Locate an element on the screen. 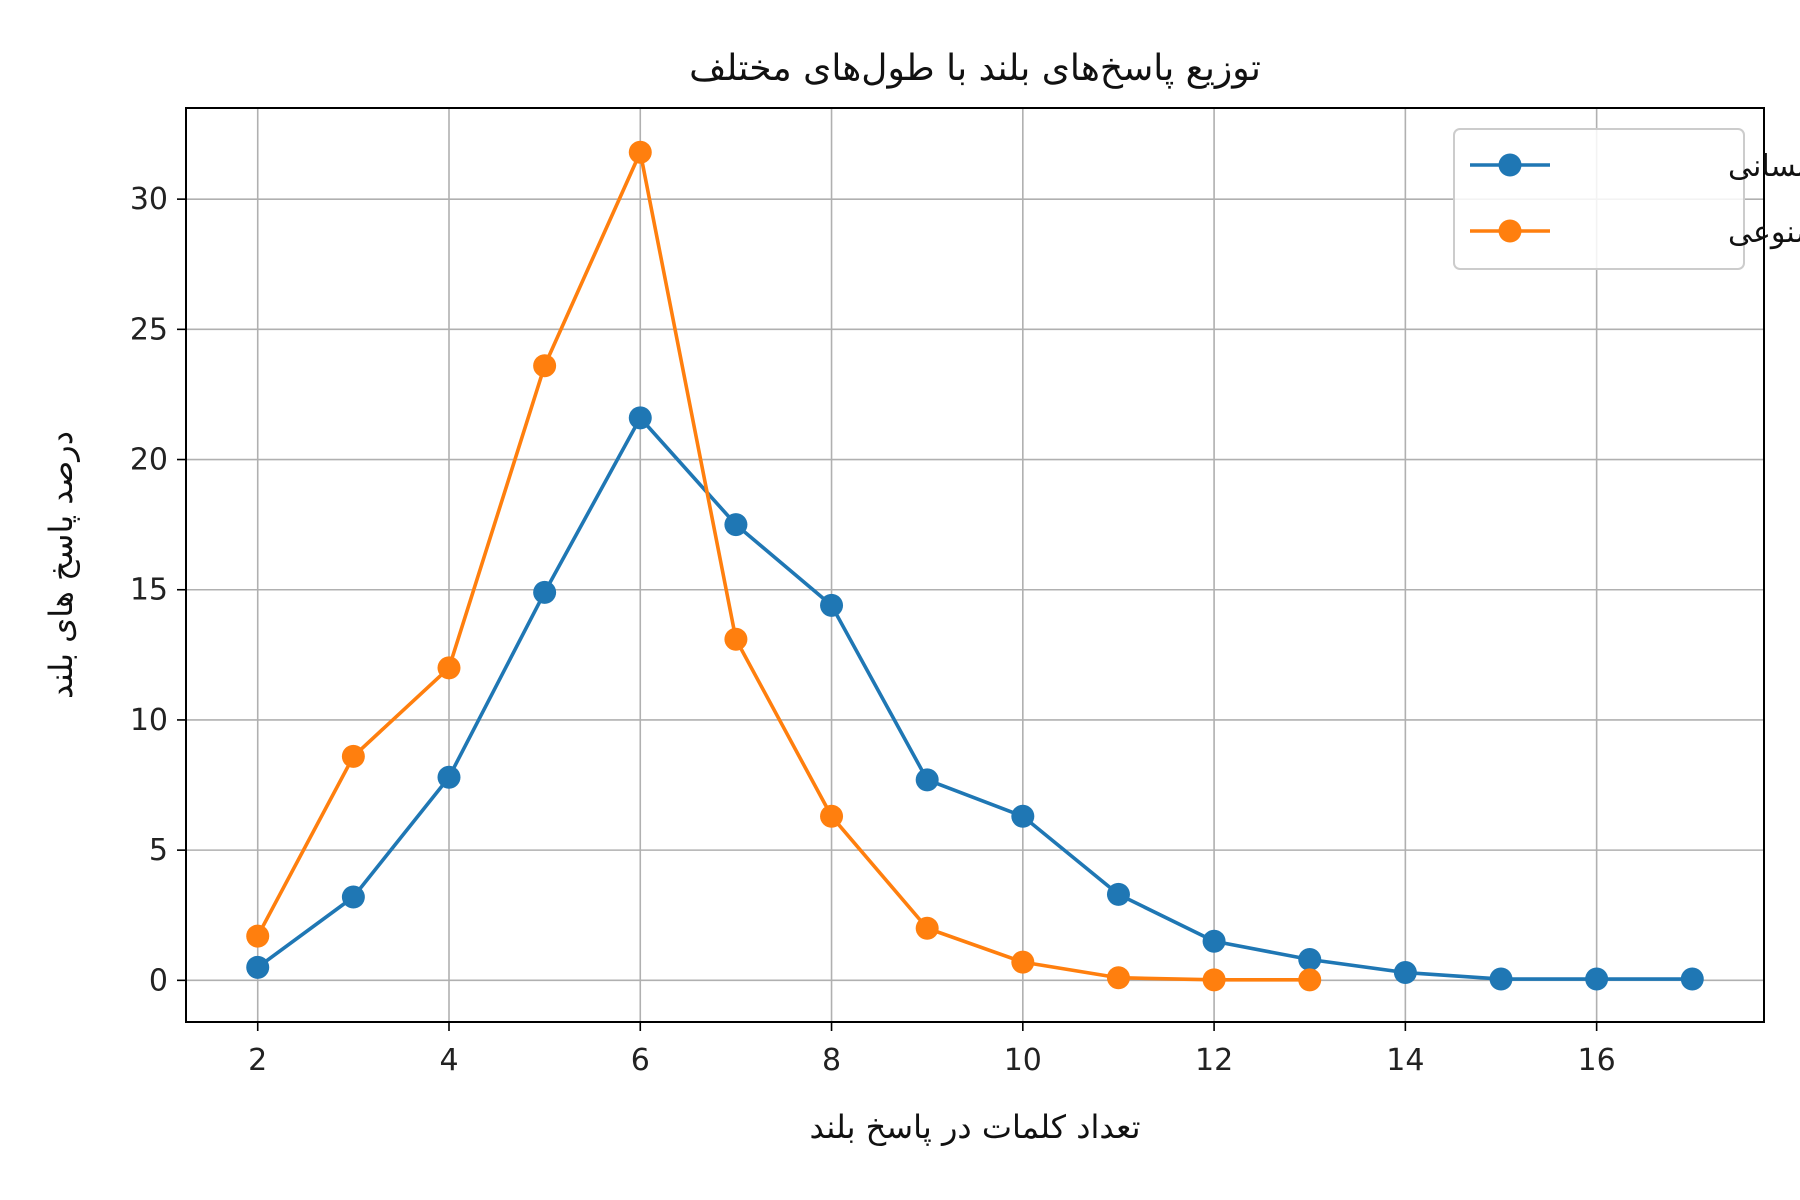 The image size is (1800, 1200). legend-box is located at coordinates (1599, 199).